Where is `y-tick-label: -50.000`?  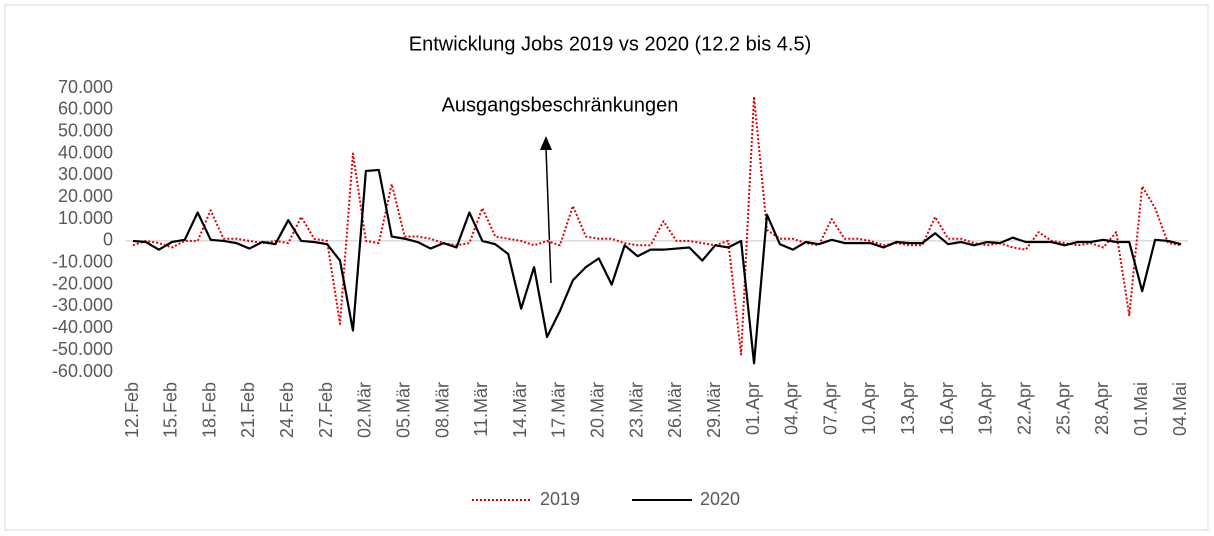
y-tick-label: -50.000 is located at coordinates (82, 349).